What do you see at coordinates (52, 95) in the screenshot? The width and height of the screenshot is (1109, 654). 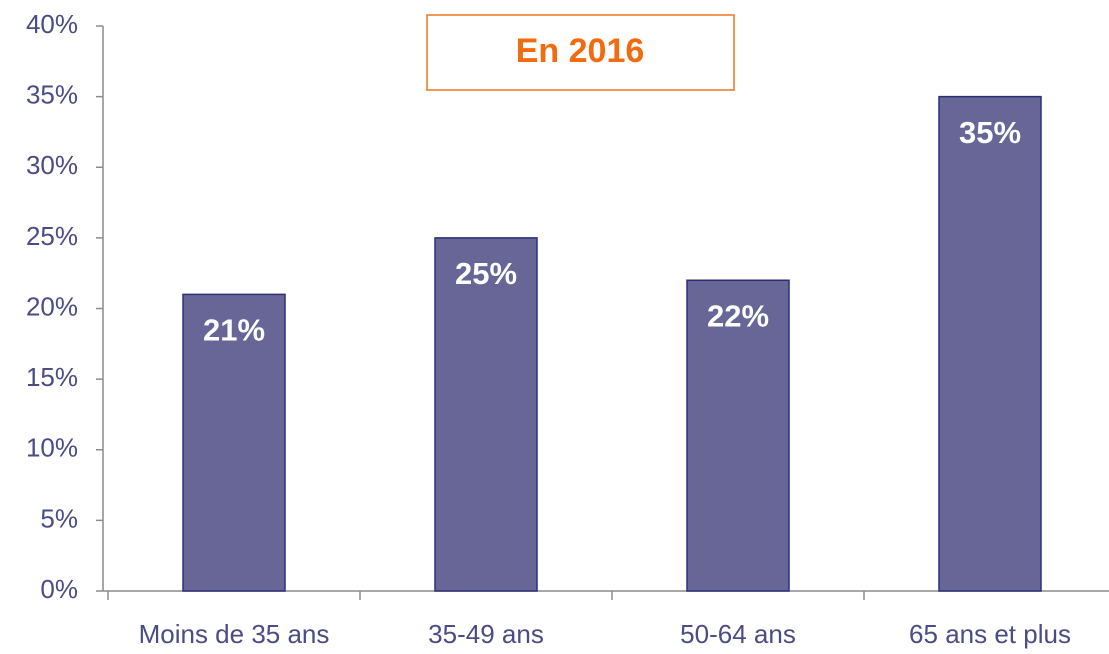 I see `y-tick-label: 35%` at bounding box center [52, 95].